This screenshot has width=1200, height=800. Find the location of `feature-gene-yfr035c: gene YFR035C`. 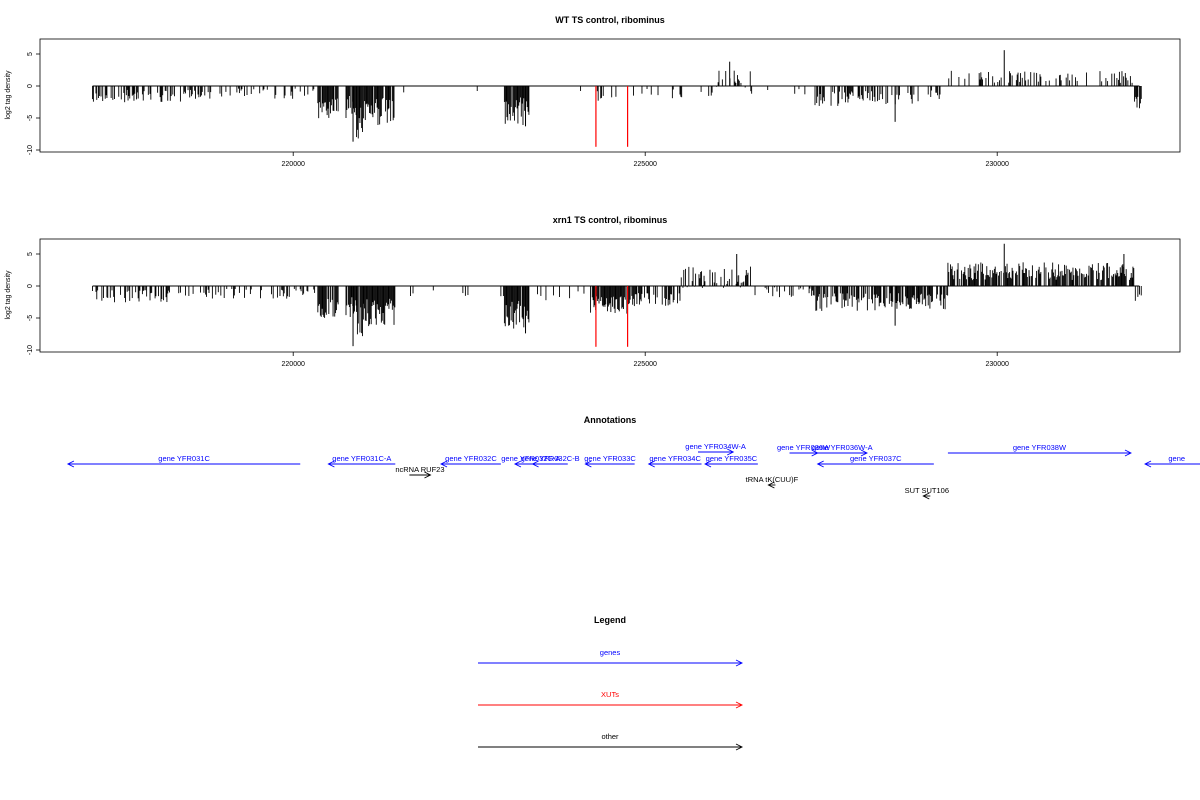

feature-gene-yfr035c: gene YFR035C is located at coordinates (731, 461).